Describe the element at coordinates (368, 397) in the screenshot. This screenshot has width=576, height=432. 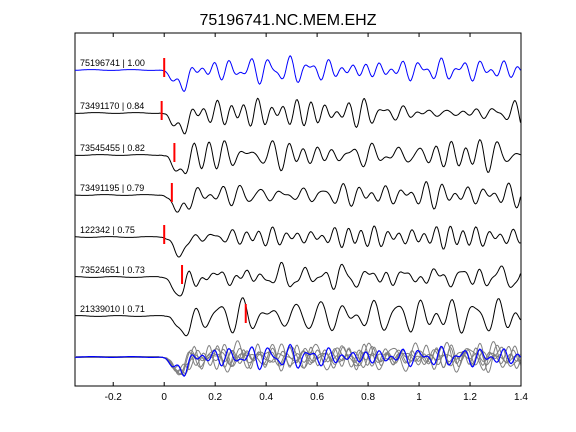
I see `x-tick-label: 0.8` at that location.